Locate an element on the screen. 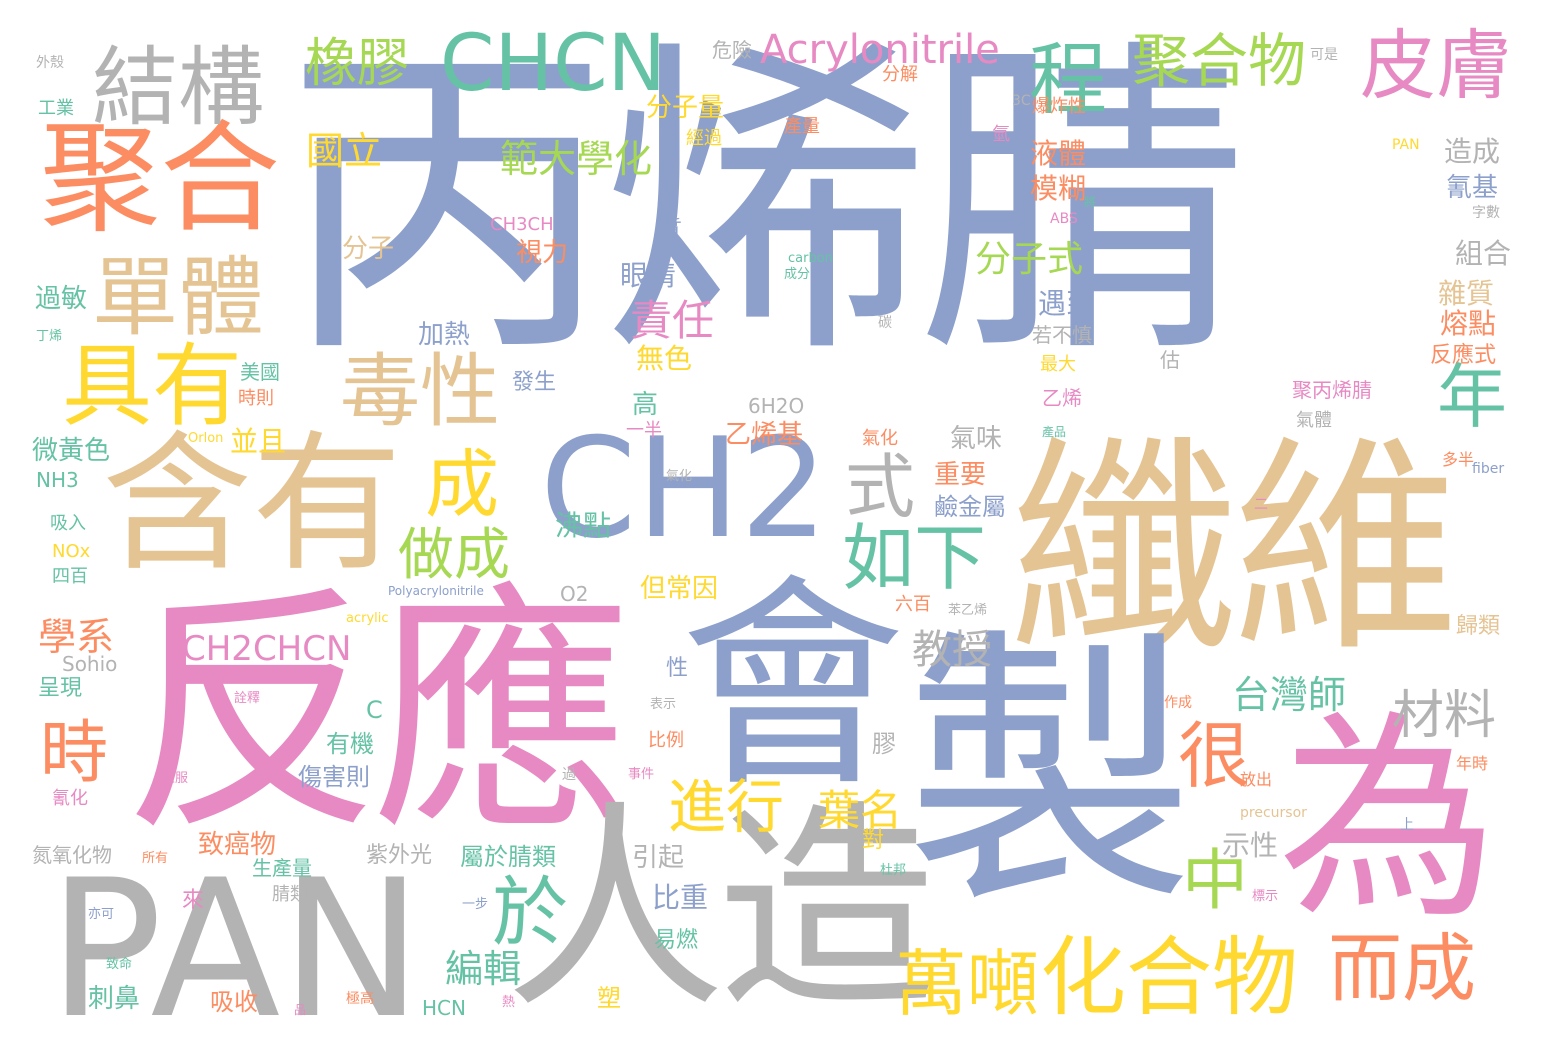  word-c: C is located at coordinates (374, 710).